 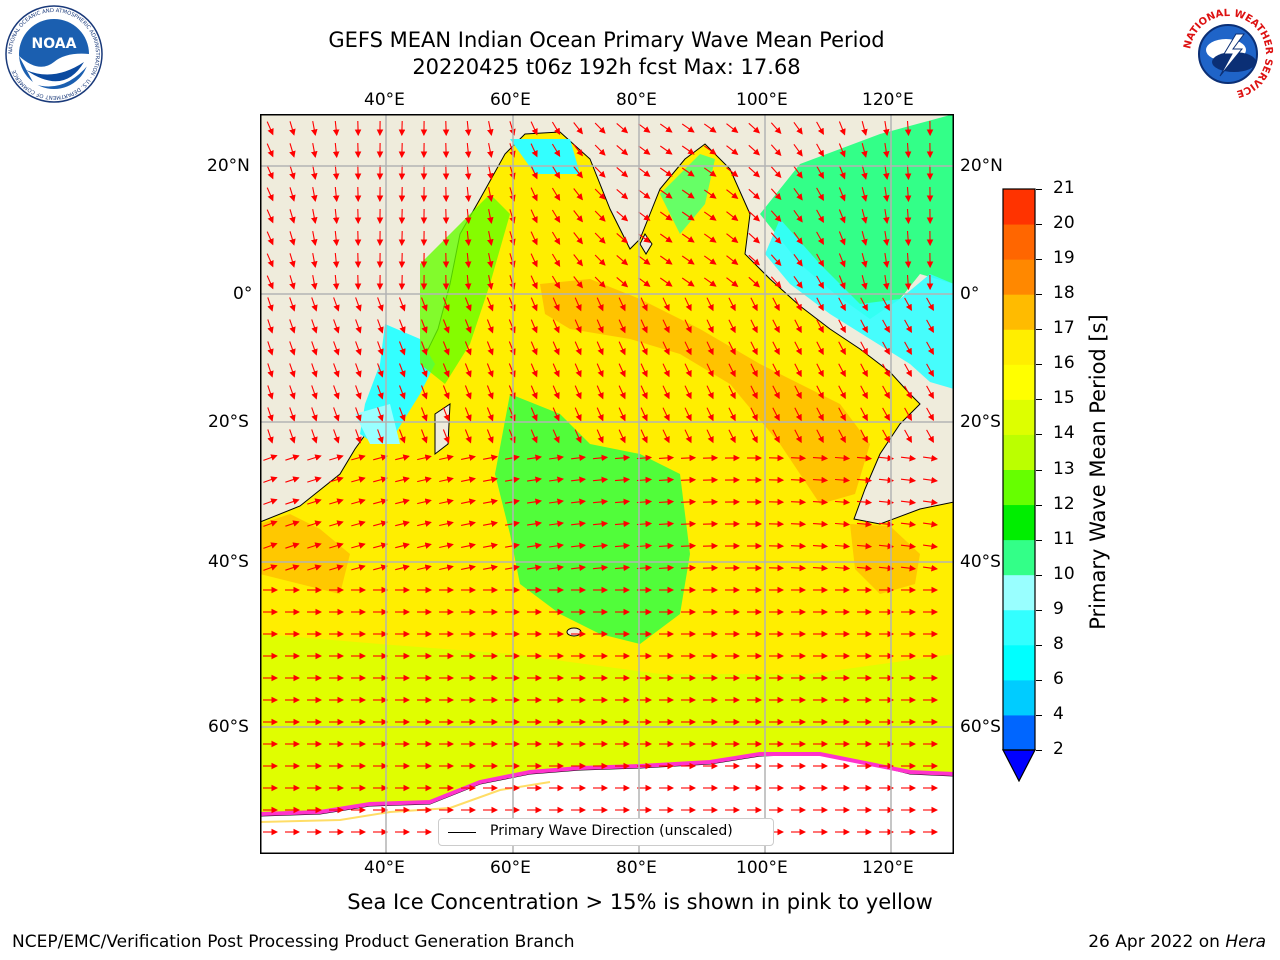 I want to click on colorbar-extend-triangle, so click(x=1019, y=765).